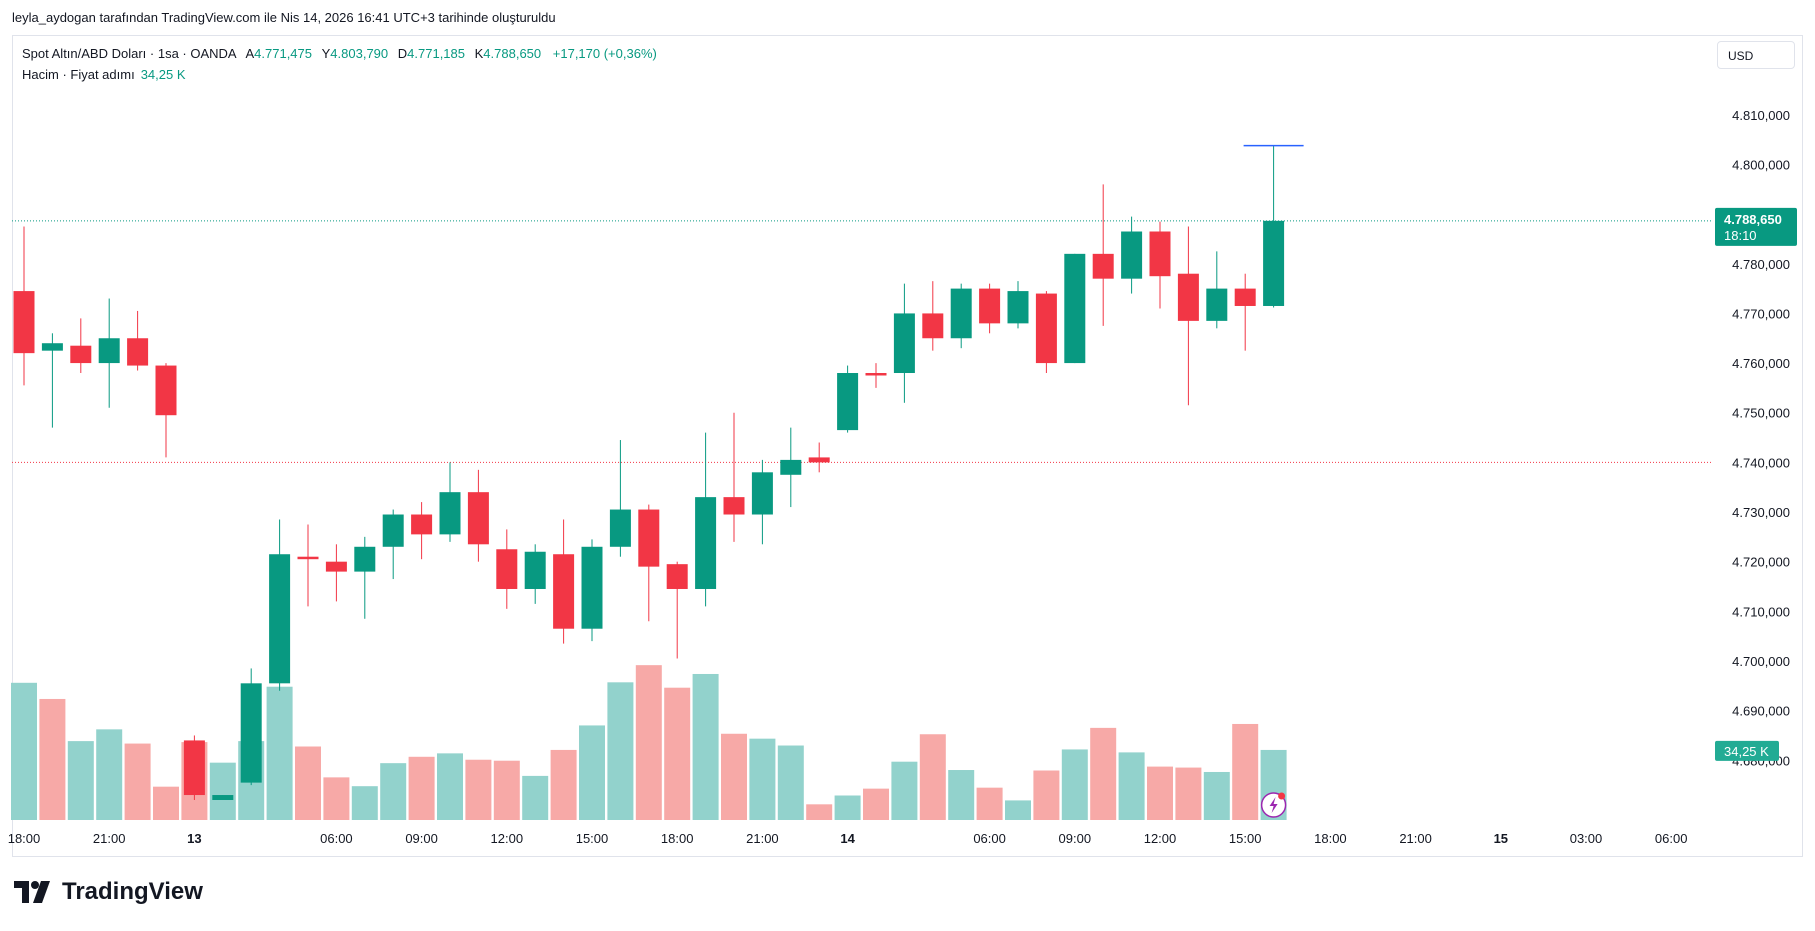 This screenshot has height=931, width=1815. What do you see at coordinates (507, 838) in the screenshot?
I see `x-axis-tick-label: 12:00` at bounding box center [507, 838].